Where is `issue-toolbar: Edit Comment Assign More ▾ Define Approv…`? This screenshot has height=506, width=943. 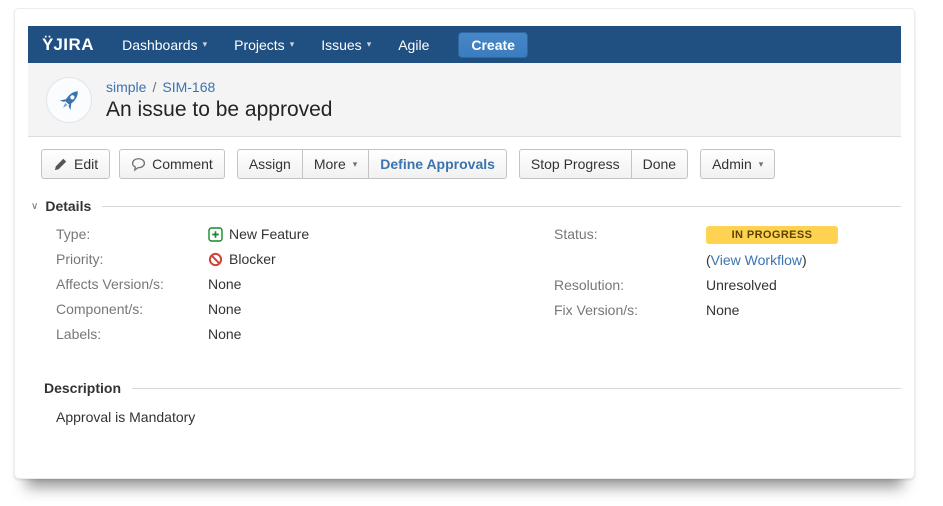 issue-toolbar: Edit Comment Assign More ▾ Define Approv… is located at coordinates (471, 164).